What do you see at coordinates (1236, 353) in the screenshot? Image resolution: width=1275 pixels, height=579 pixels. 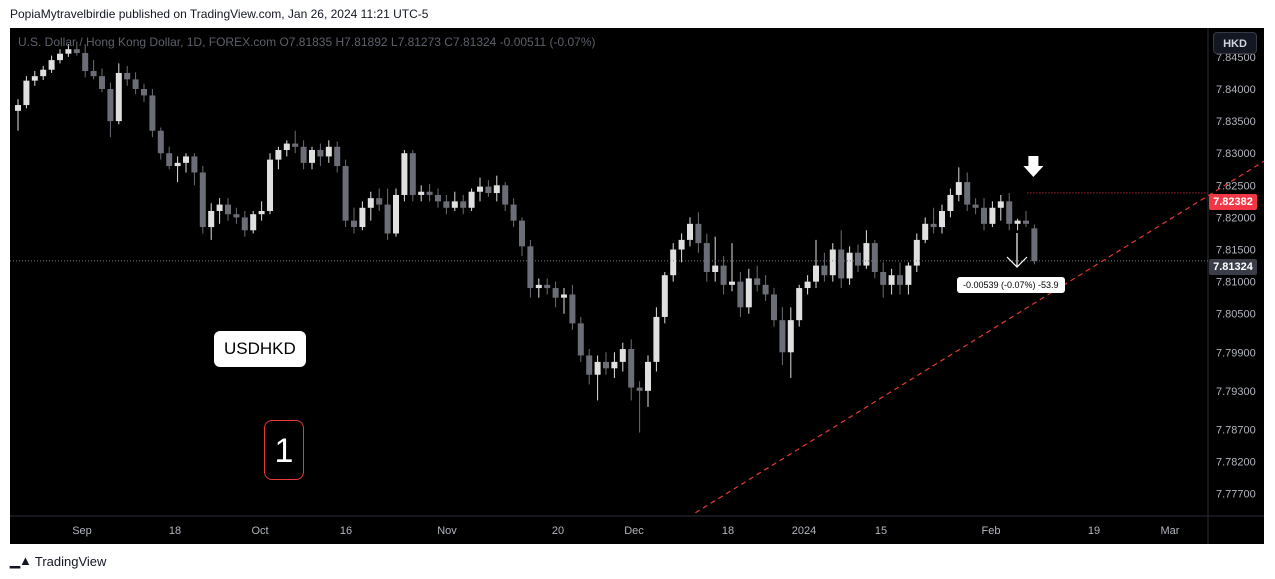 I see `y-tick-label: 7.79900` at bounding box center [1236, 353].